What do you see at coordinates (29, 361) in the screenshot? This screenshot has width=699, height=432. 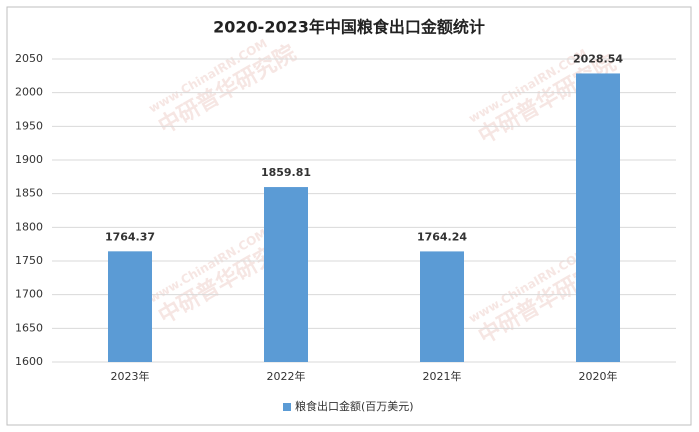 I see `y-tick-label: 1600` at bounding box center [29, 361].